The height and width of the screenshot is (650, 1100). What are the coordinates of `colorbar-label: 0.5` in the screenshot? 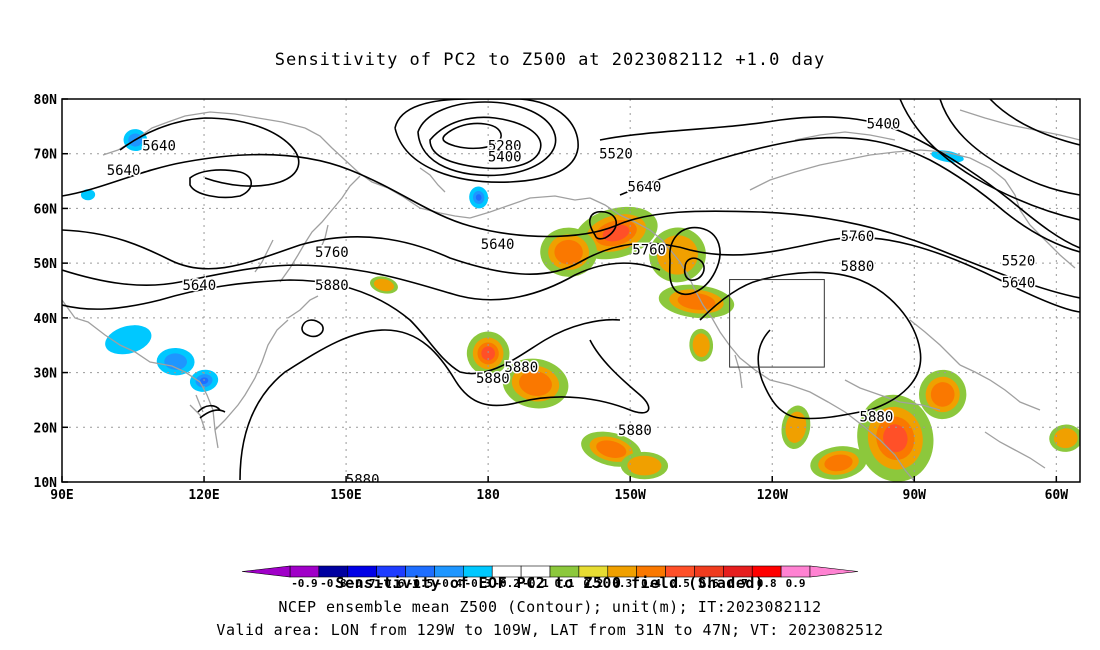 It's located at (680, 583).